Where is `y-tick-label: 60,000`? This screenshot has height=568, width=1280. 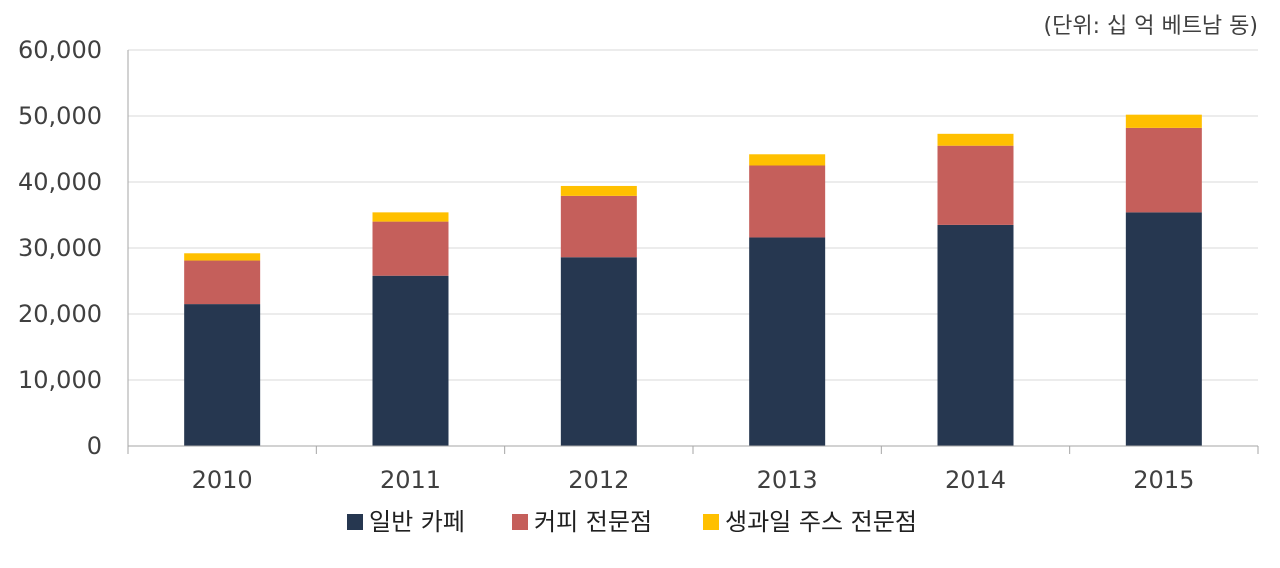
y-tick-label: 60,000 is located at coordinates (60, 50).